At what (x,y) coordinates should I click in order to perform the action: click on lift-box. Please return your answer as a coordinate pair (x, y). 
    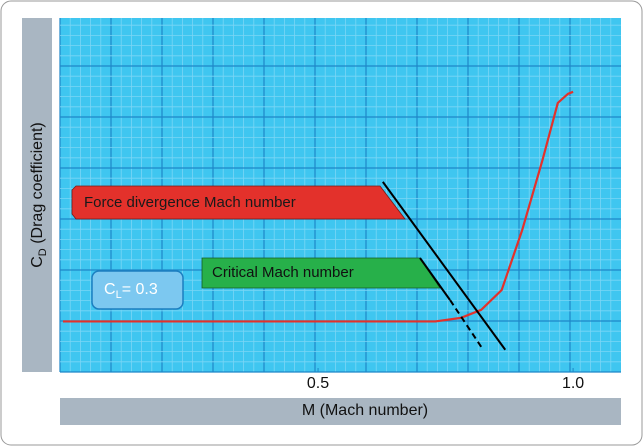
    Looking at the image, I should click on (137, 290).